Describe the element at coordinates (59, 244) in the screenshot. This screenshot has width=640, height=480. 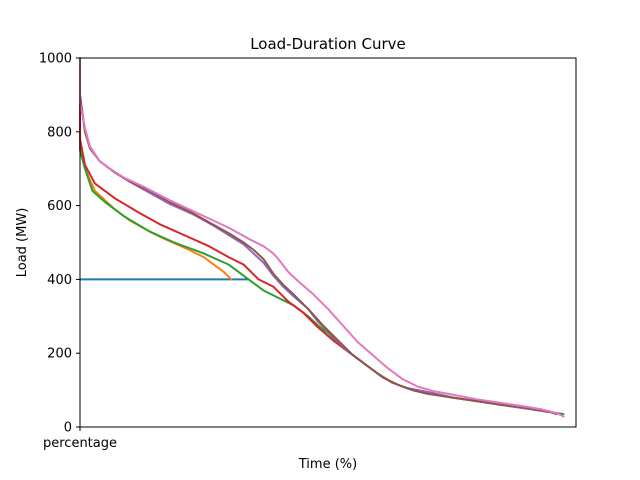
I see `y-axis: 0 200 400 600 800 1000` at that location.